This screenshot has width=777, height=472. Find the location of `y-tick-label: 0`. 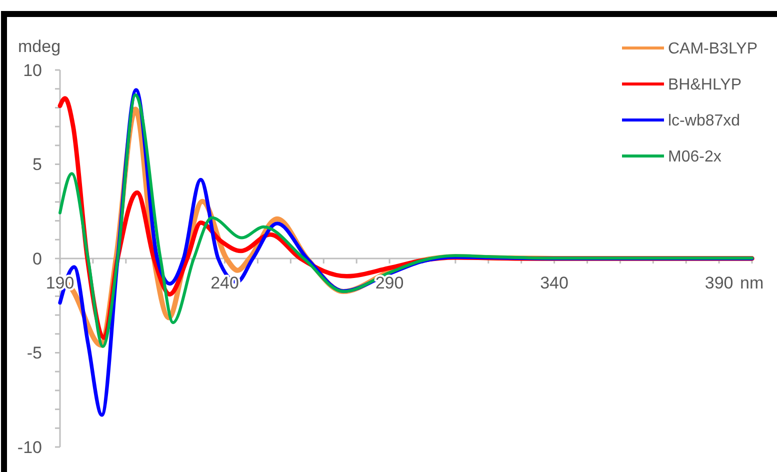

y-tick-label: 0 is located at coordinates (37, 258).